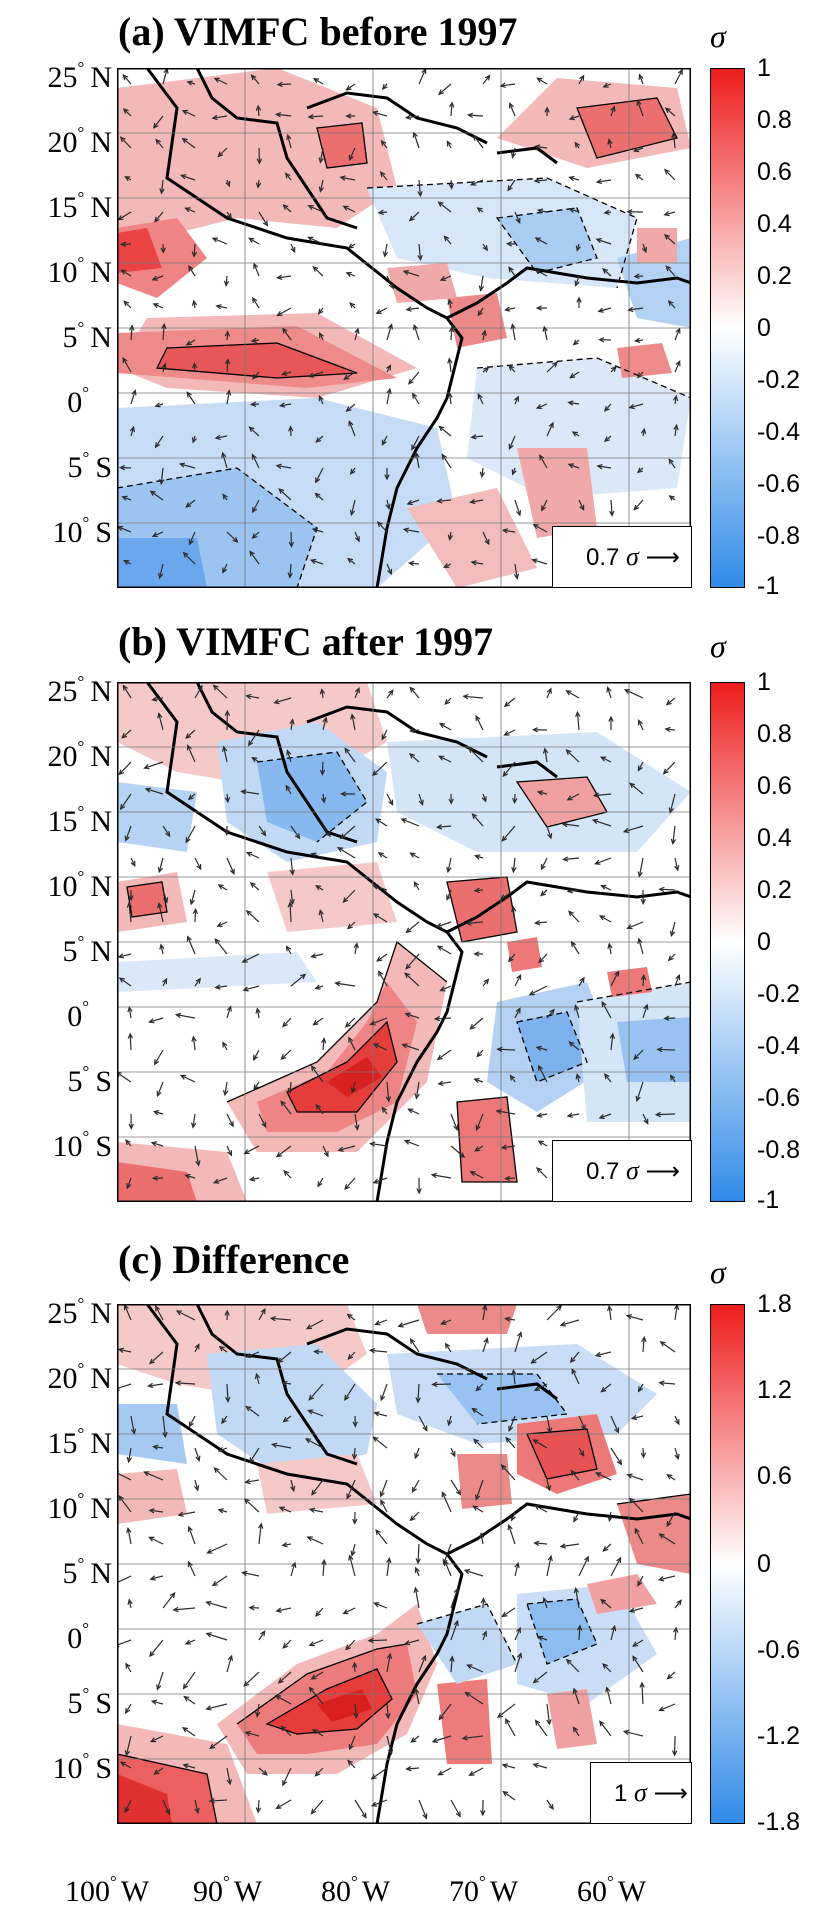 This screenshot has width=832, height=1908. I want to click on panel-title: (c) Difference, so click(233, 1260).